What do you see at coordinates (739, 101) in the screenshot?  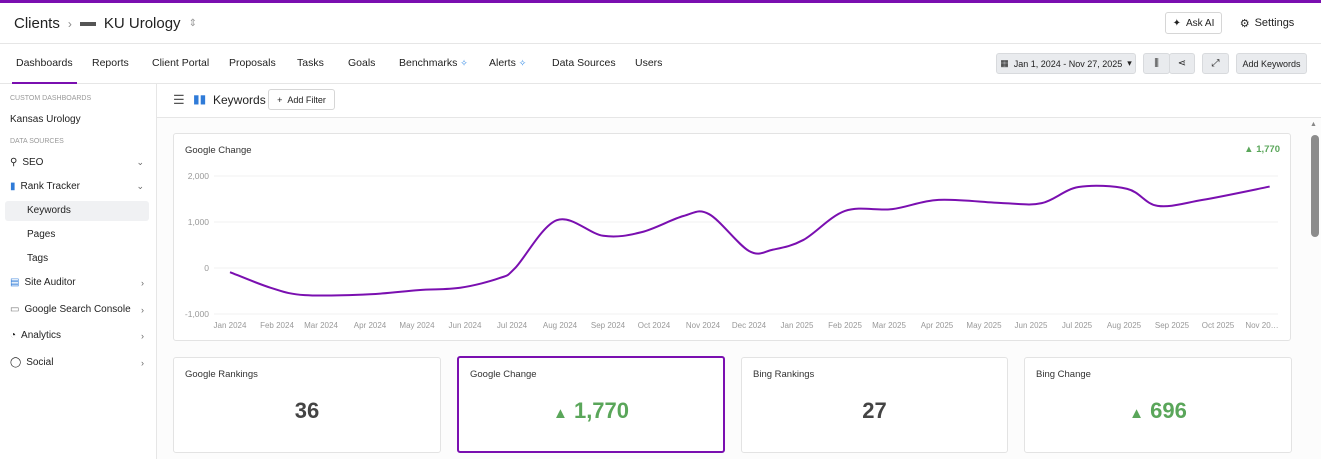 I see `dashboard-toolbar: ☰ ▮▮ Keywords + Add Filter` at bounding box center [739, 101].